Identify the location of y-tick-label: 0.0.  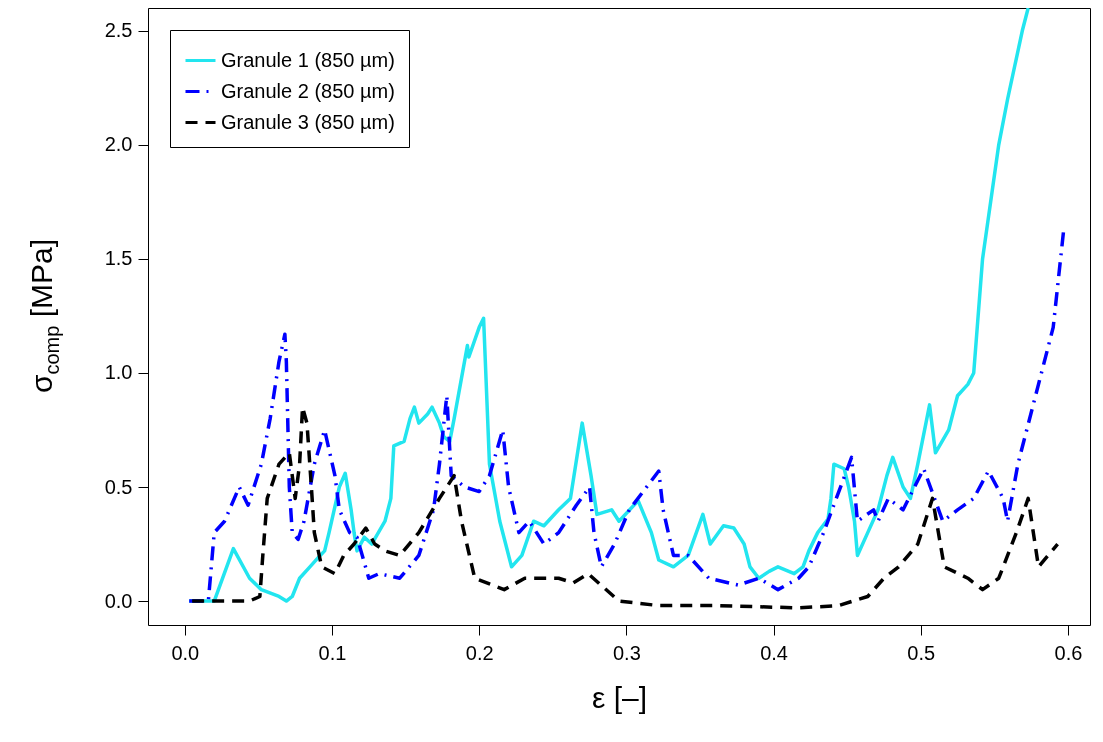
(118, 600).